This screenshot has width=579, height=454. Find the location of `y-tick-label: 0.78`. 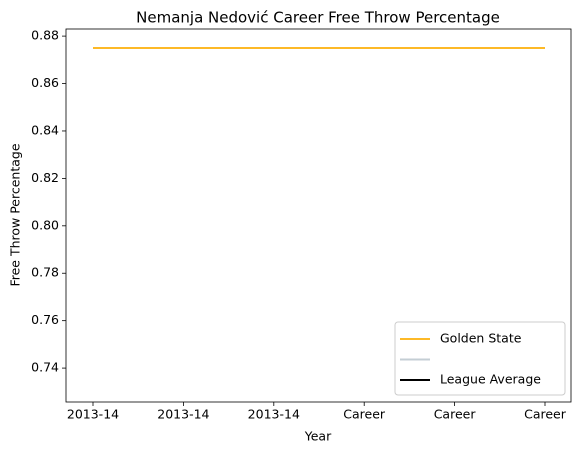

y-tick-label: 0.78 is located at coordinates (45, 272).